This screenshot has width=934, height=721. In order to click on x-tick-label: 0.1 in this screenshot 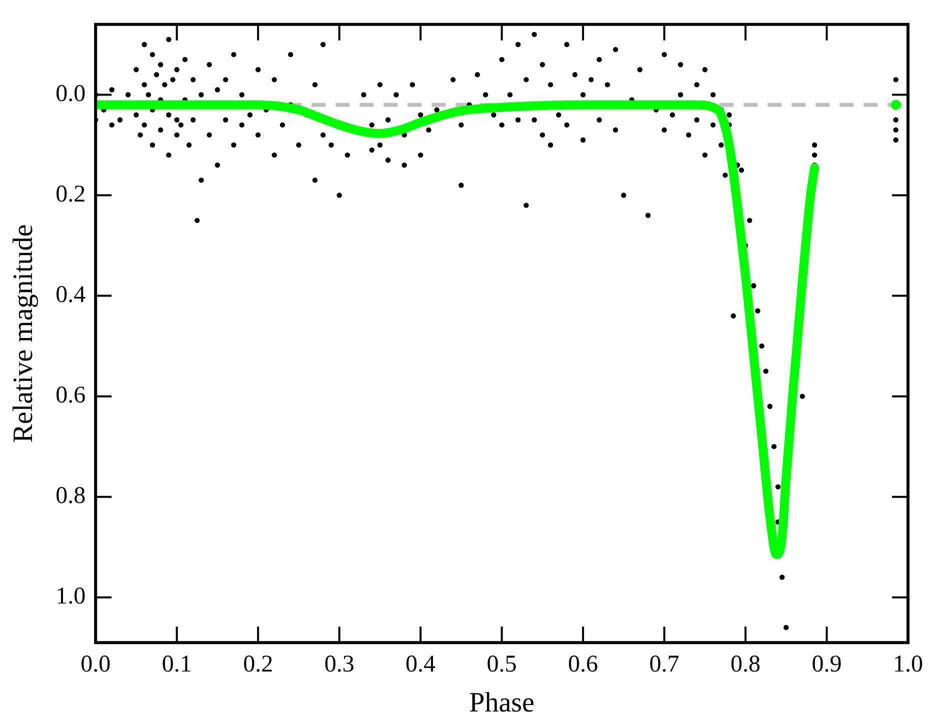, I will do `click(177, 664)`.